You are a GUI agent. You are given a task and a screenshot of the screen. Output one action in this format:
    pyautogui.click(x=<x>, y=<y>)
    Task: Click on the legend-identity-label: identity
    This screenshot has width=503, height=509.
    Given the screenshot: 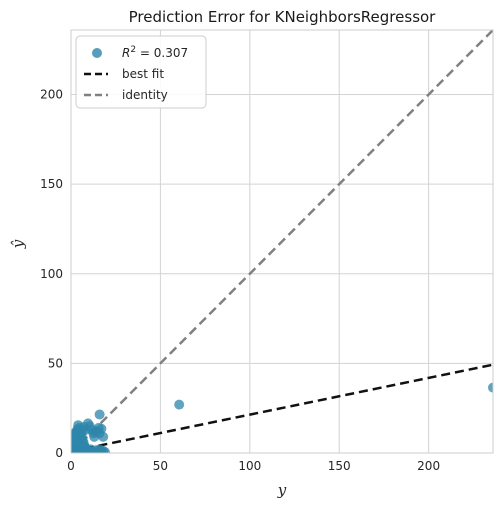 What is the action you would take?
    pyautogui.click(x=145, y=95)
    